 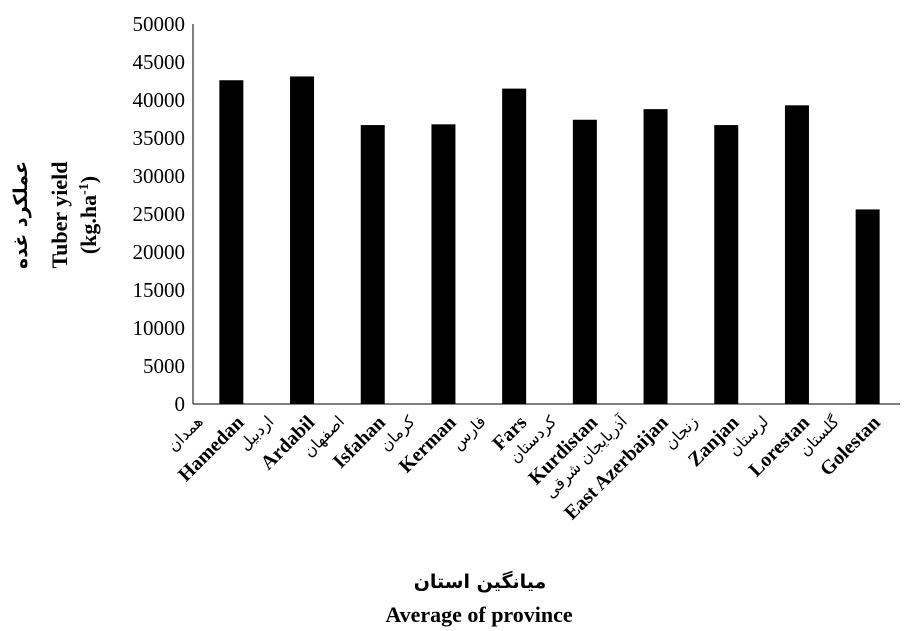 I want to click on y-tick-label: 0, so click(x=180, y=404).